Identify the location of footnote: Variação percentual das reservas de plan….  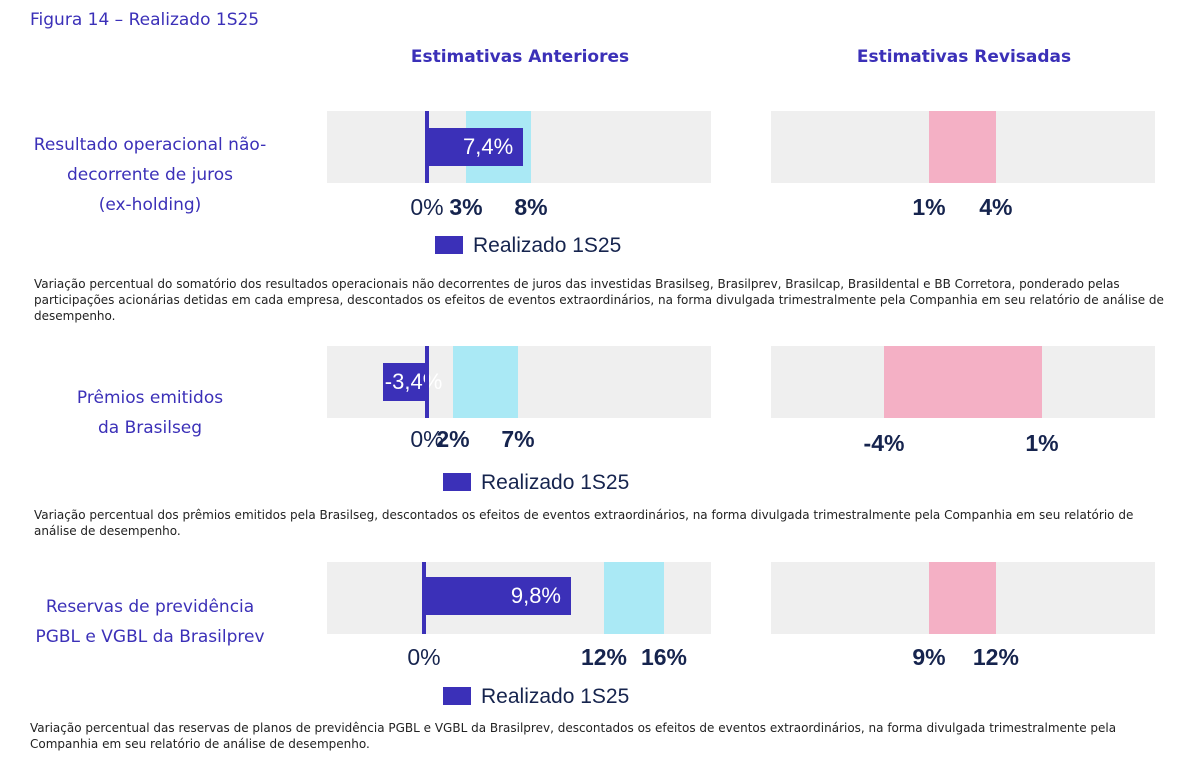
(573, 736).